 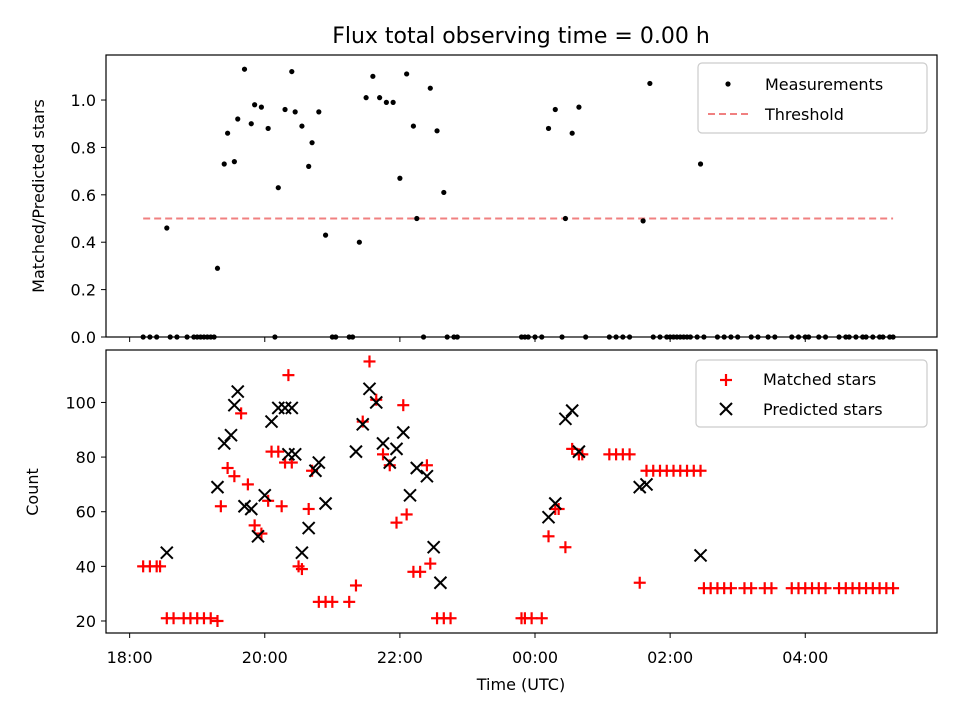 What do you see at coordinates (535, 657) in the screenshot?
I see `bottom-x-tick-label: 00:00` at bounding box center [535, 657].